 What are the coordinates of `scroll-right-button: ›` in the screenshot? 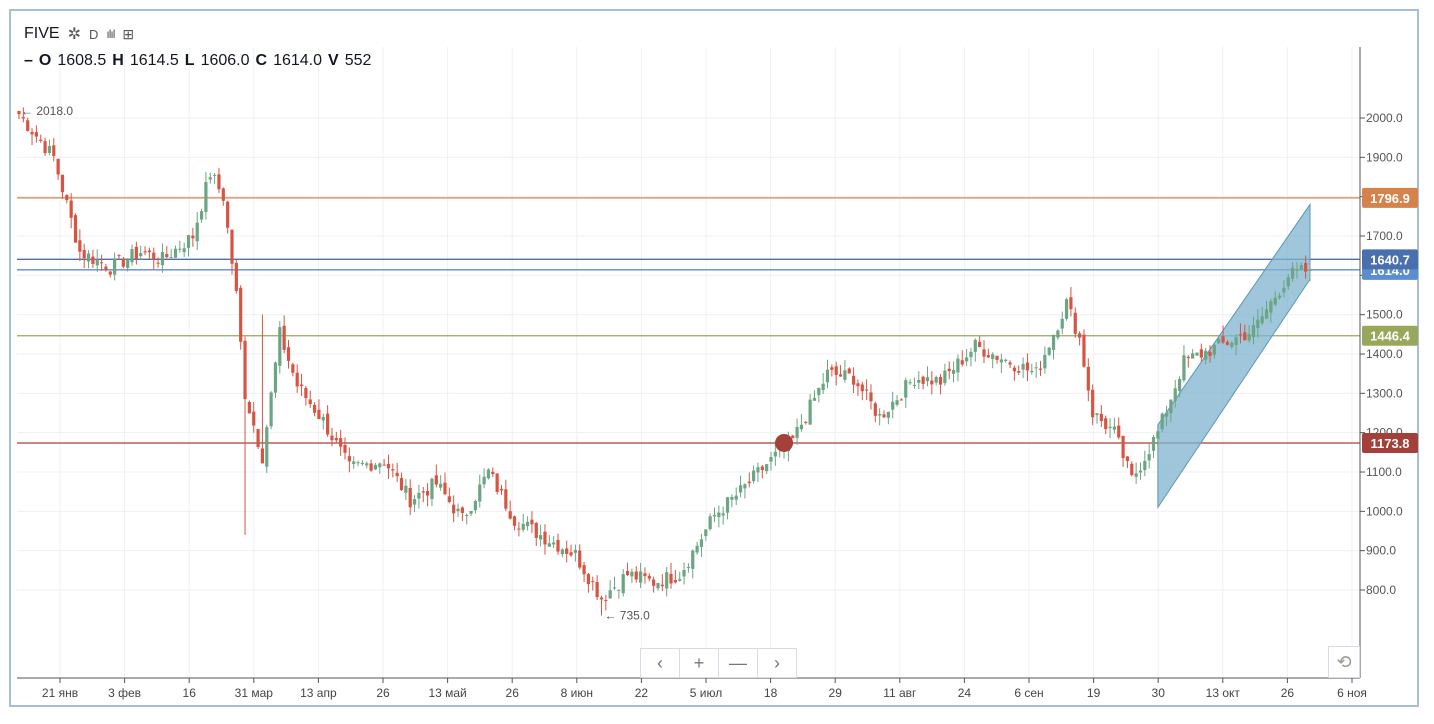 It's located at (777, 662).